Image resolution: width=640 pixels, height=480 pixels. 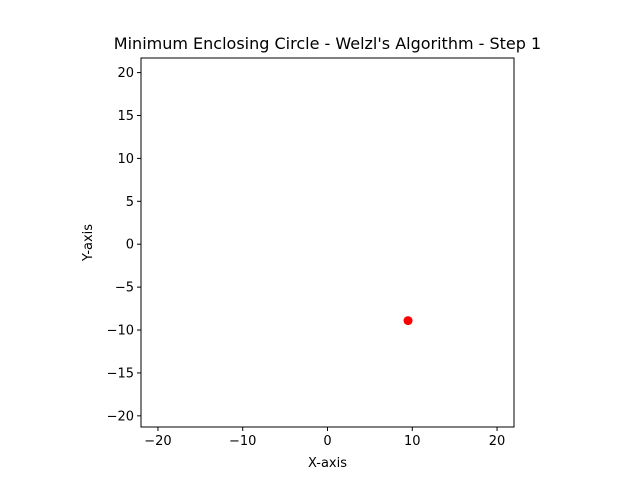 I want to click on x-tick-label: −10, so click(x=242, y=441).